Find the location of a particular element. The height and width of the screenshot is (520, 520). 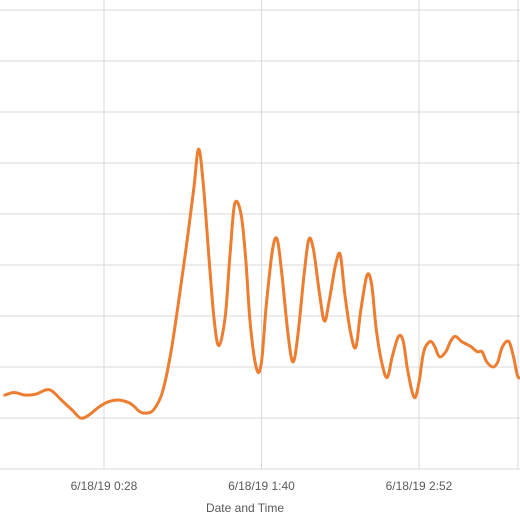

x-axis-title: Date and Time is located at coordinates (245, 508).